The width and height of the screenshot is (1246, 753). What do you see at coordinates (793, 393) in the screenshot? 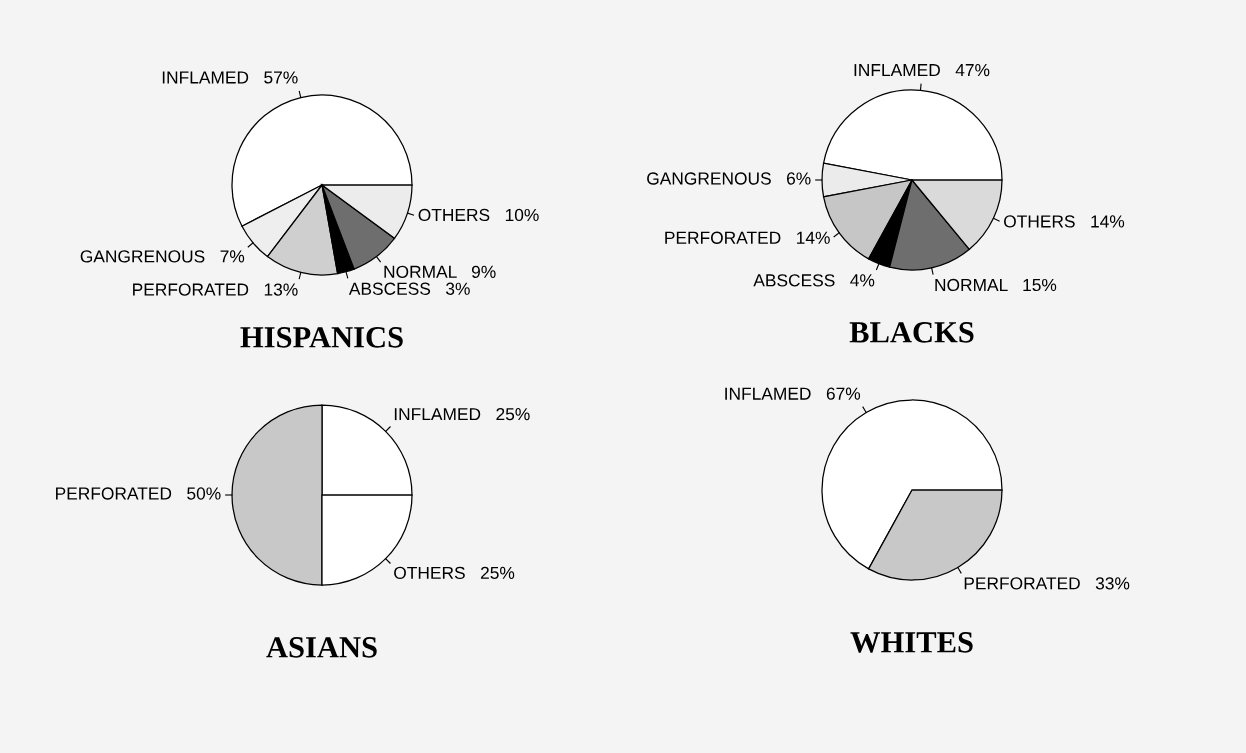
I see `slice-label: INFLAMED 67%` at bounding box center [793, 393].